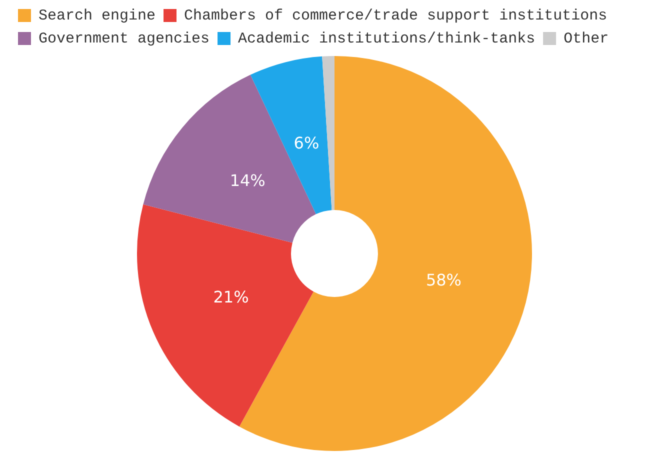  I want to click on legend-label: Search engine, so click(97, 15).